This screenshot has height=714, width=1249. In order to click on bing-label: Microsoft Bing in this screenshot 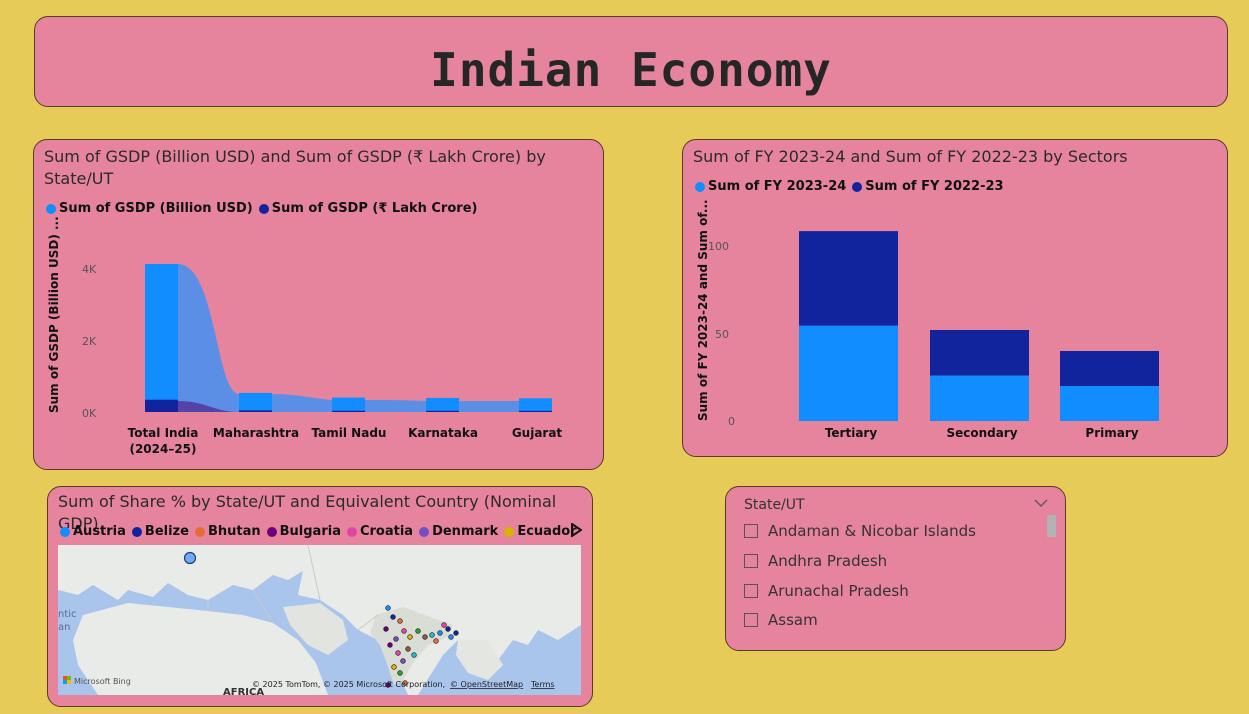, I will do `click(102, 681)`.